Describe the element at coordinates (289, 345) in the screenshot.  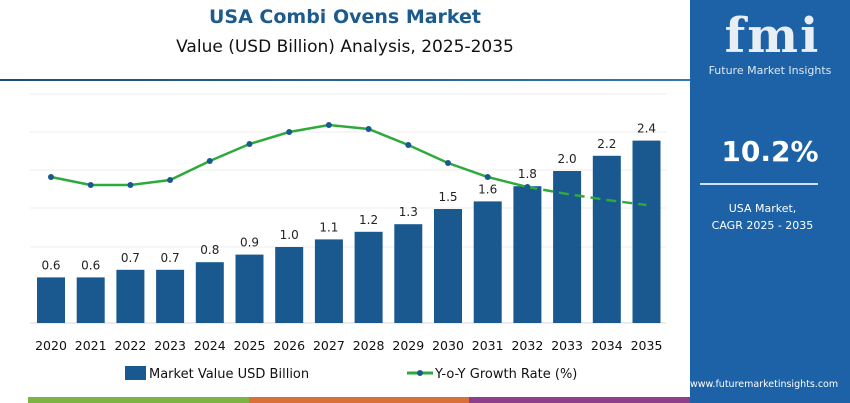
I see `x-tick-2026: 2026` at that location.